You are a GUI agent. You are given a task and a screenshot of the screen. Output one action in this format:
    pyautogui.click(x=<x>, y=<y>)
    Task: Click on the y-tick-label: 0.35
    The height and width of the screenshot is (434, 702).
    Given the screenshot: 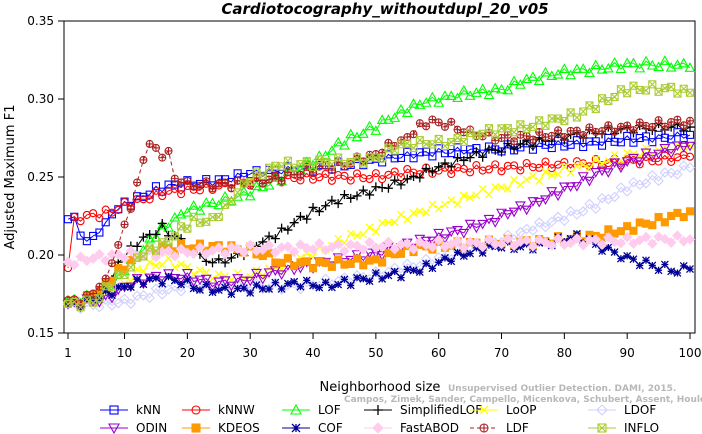 What is the action you would take?
    pyautogui.click(x=40, y=21)
    